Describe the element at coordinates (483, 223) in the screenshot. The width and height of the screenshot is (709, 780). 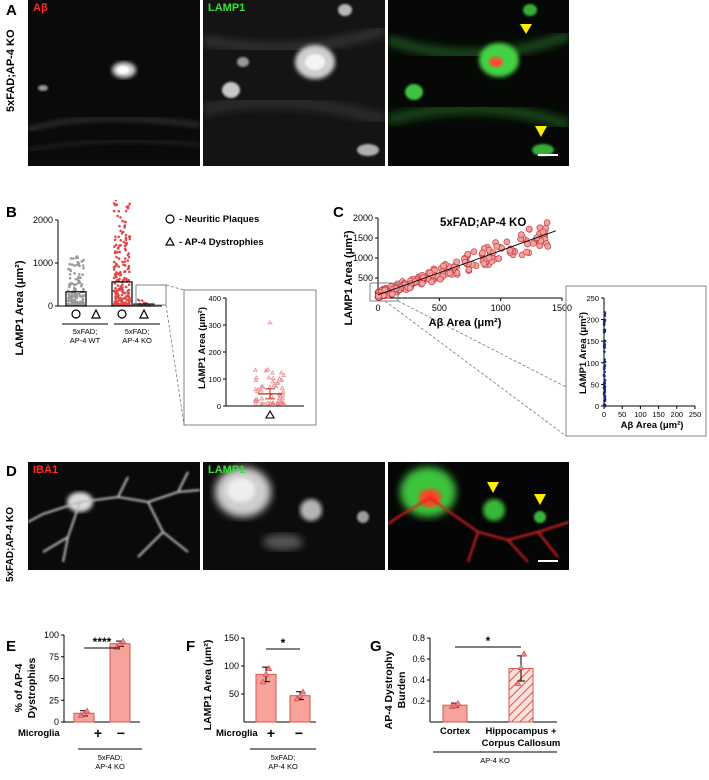
I see `chart-c-title: 5xFAD;AP-4 KO` at that location.